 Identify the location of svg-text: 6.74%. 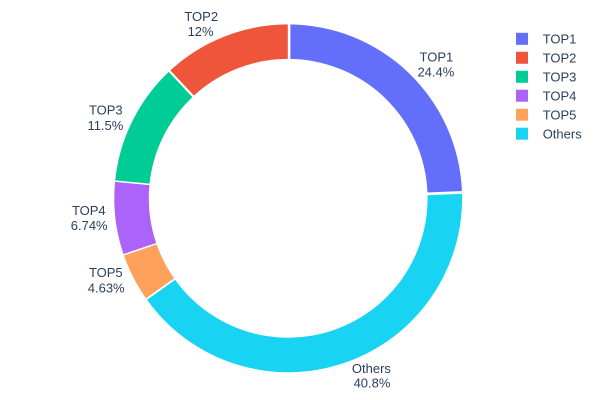
(89, 225).